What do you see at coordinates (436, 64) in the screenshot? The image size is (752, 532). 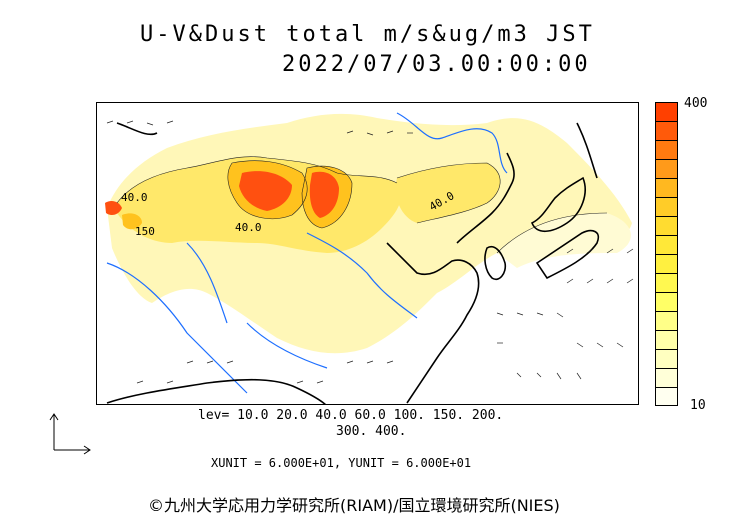 I see `map-timestamp: 2022/07/03.00:00:00` at bounding box center [436, 64].